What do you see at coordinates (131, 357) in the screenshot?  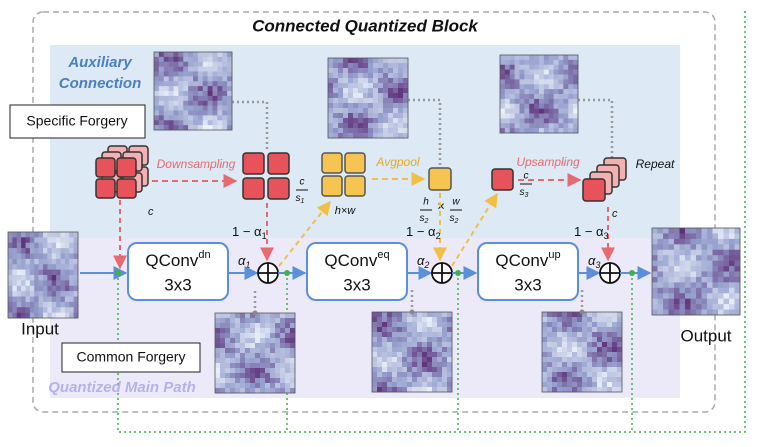 I see `label-box` at bounding box center [131, 357].